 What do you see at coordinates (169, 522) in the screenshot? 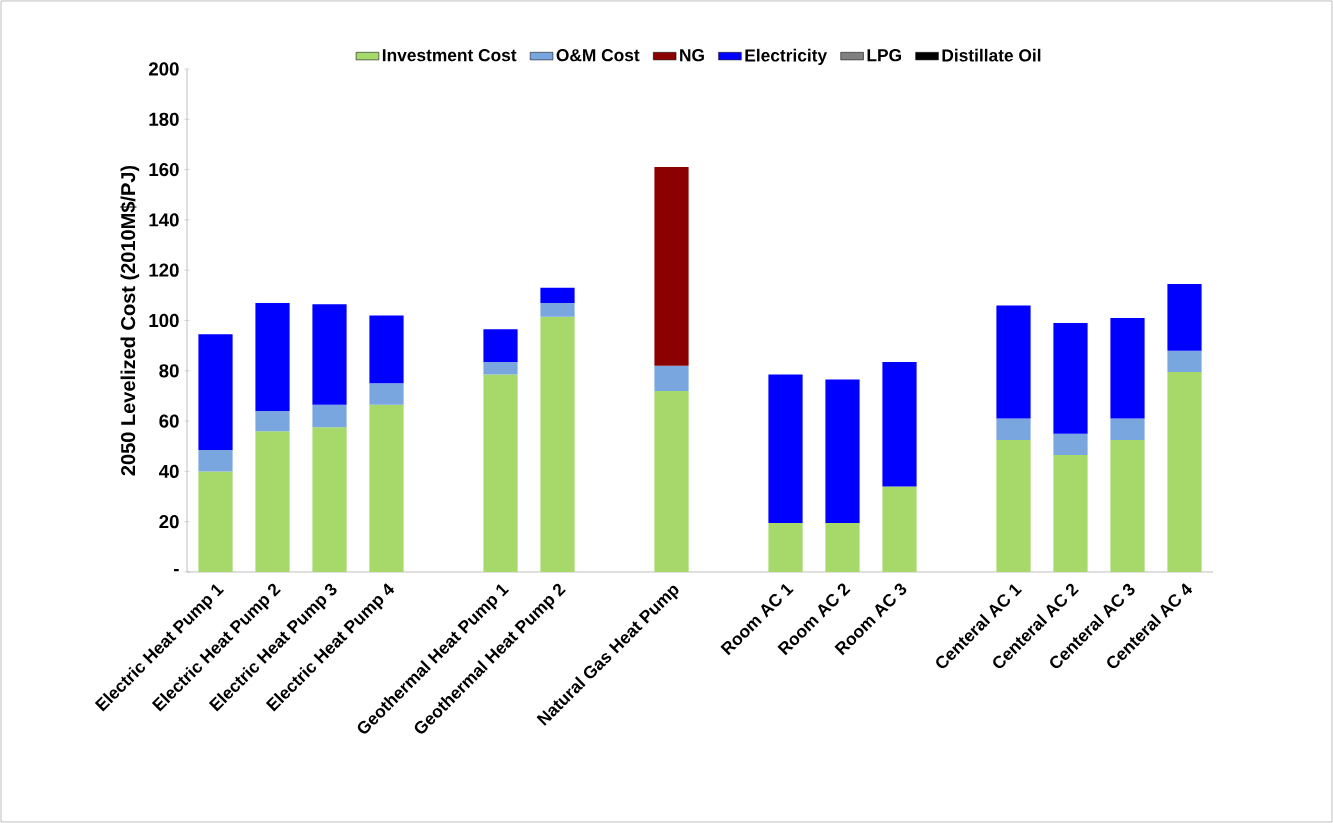
I see `y-tick-label: 20` at bounding box center [169, 522].